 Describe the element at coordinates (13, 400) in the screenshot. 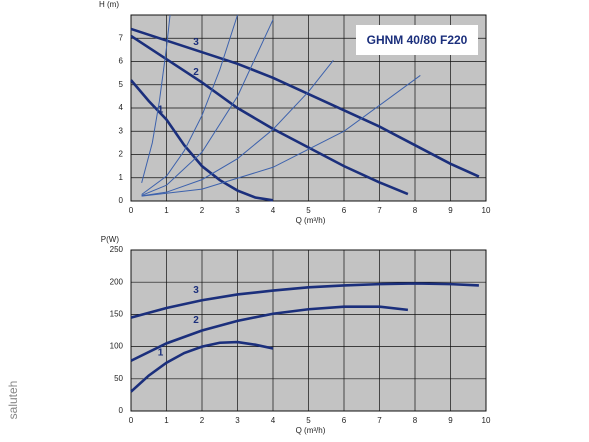

I see `watermark: saluteh` at that location.